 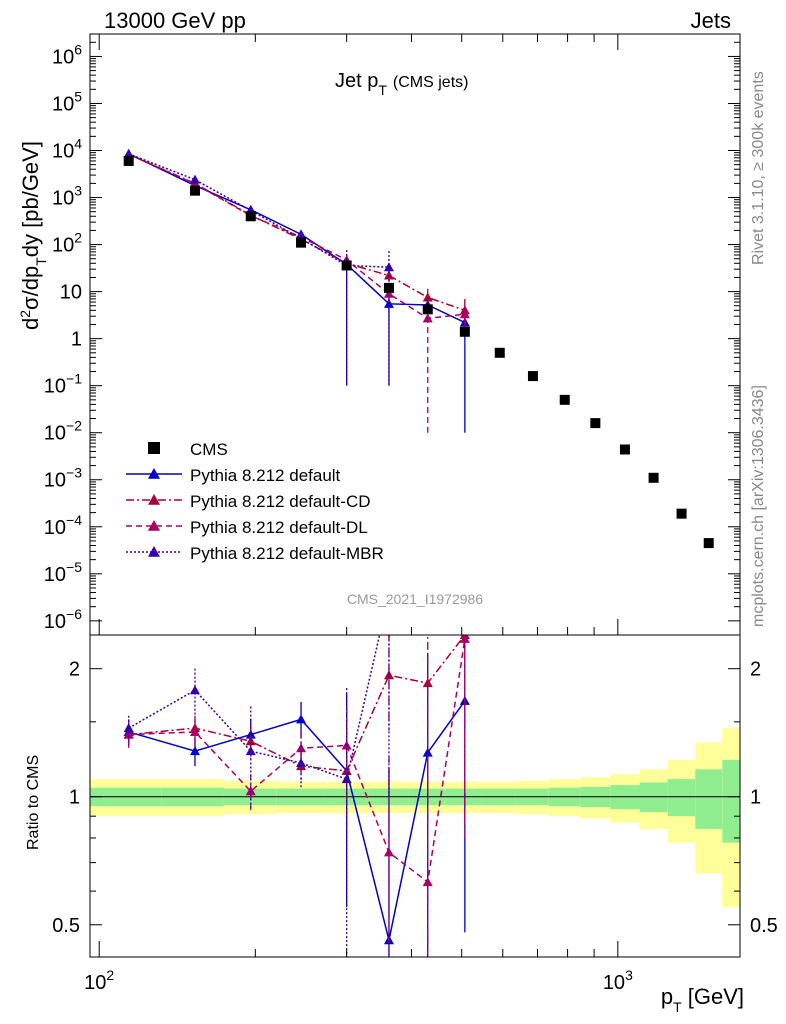 What do you see at coordinates (99, 980) in the screenshot?
I see `x-tick-label: 10²` at bounding box center [99, 980].